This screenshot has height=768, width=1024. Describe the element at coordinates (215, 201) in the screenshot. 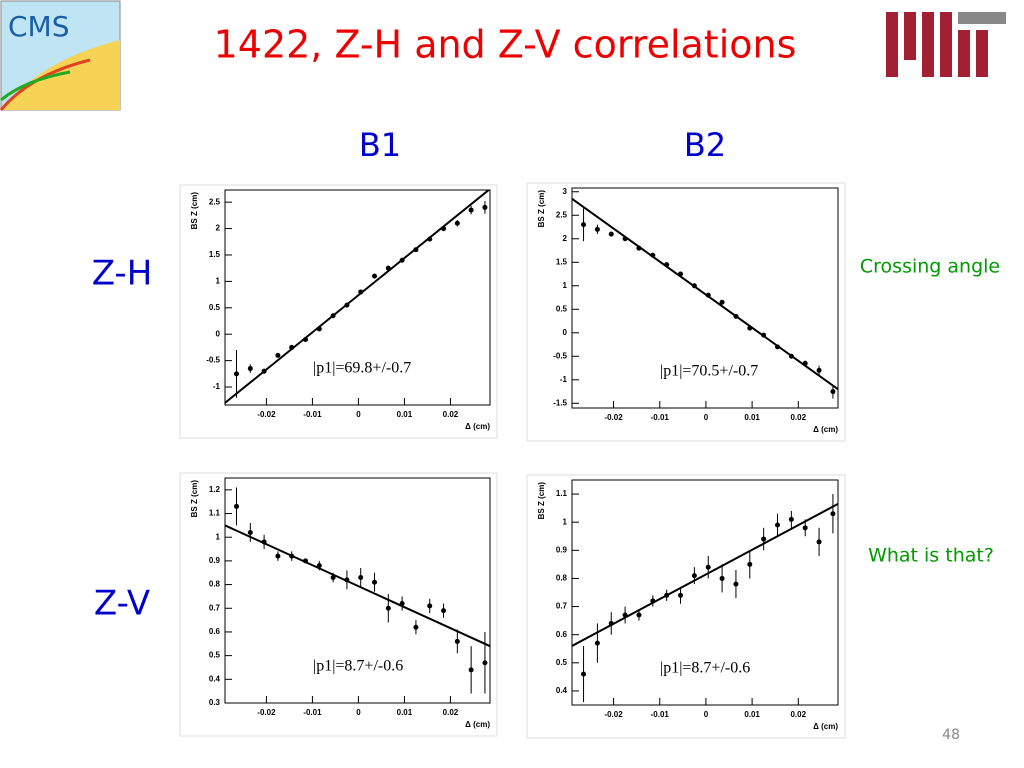

I see `y-tick-label: 2.5` at that location.